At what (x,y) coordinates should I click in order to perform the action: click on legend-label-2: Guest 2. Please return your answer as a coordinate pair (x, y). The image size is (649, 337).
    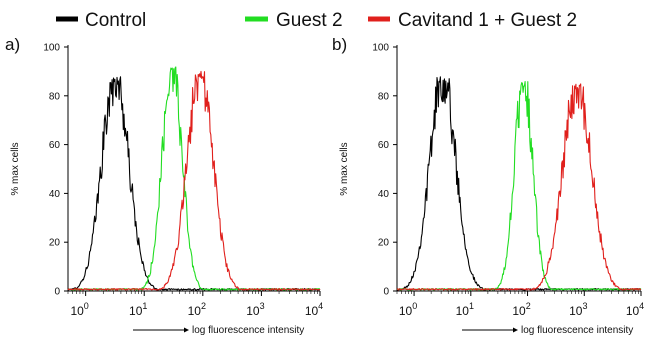
    Looking at the image, I should click on (309, 20).